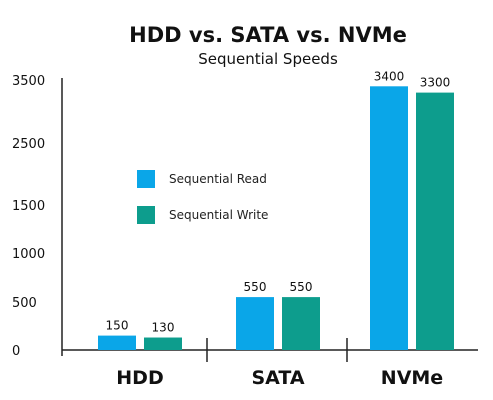 The height and width of the screenshot is (400, 493). I want to click on y-tick-label: 500, so click(24, 303).